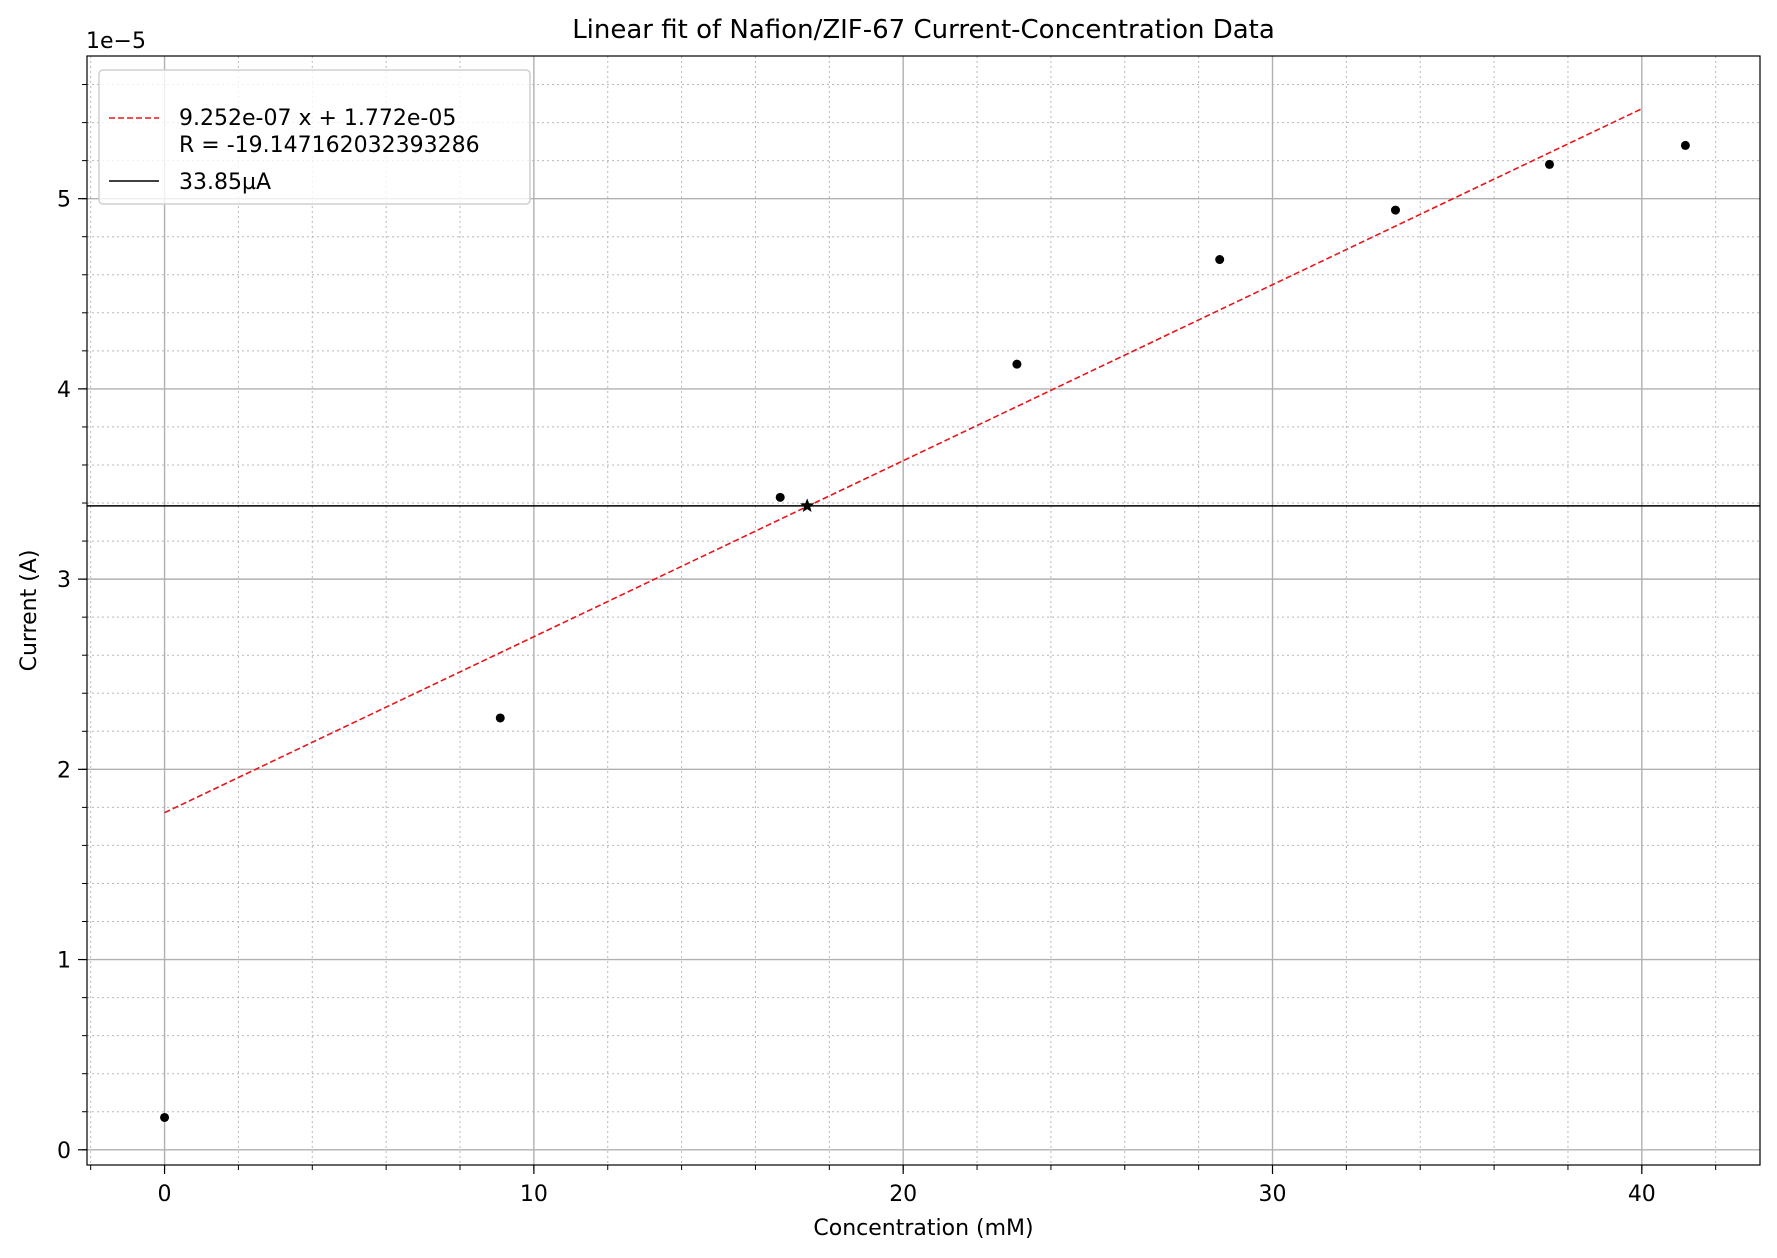  I want to click on y-tick-label: 0, so click(64, 1151).